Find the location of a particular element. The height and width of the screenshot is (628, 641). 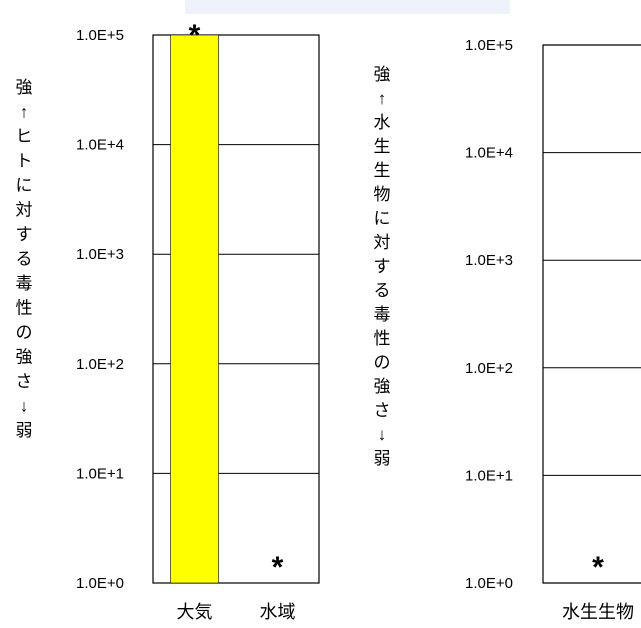

right-plot-frame is located at coordinates (591, 314).